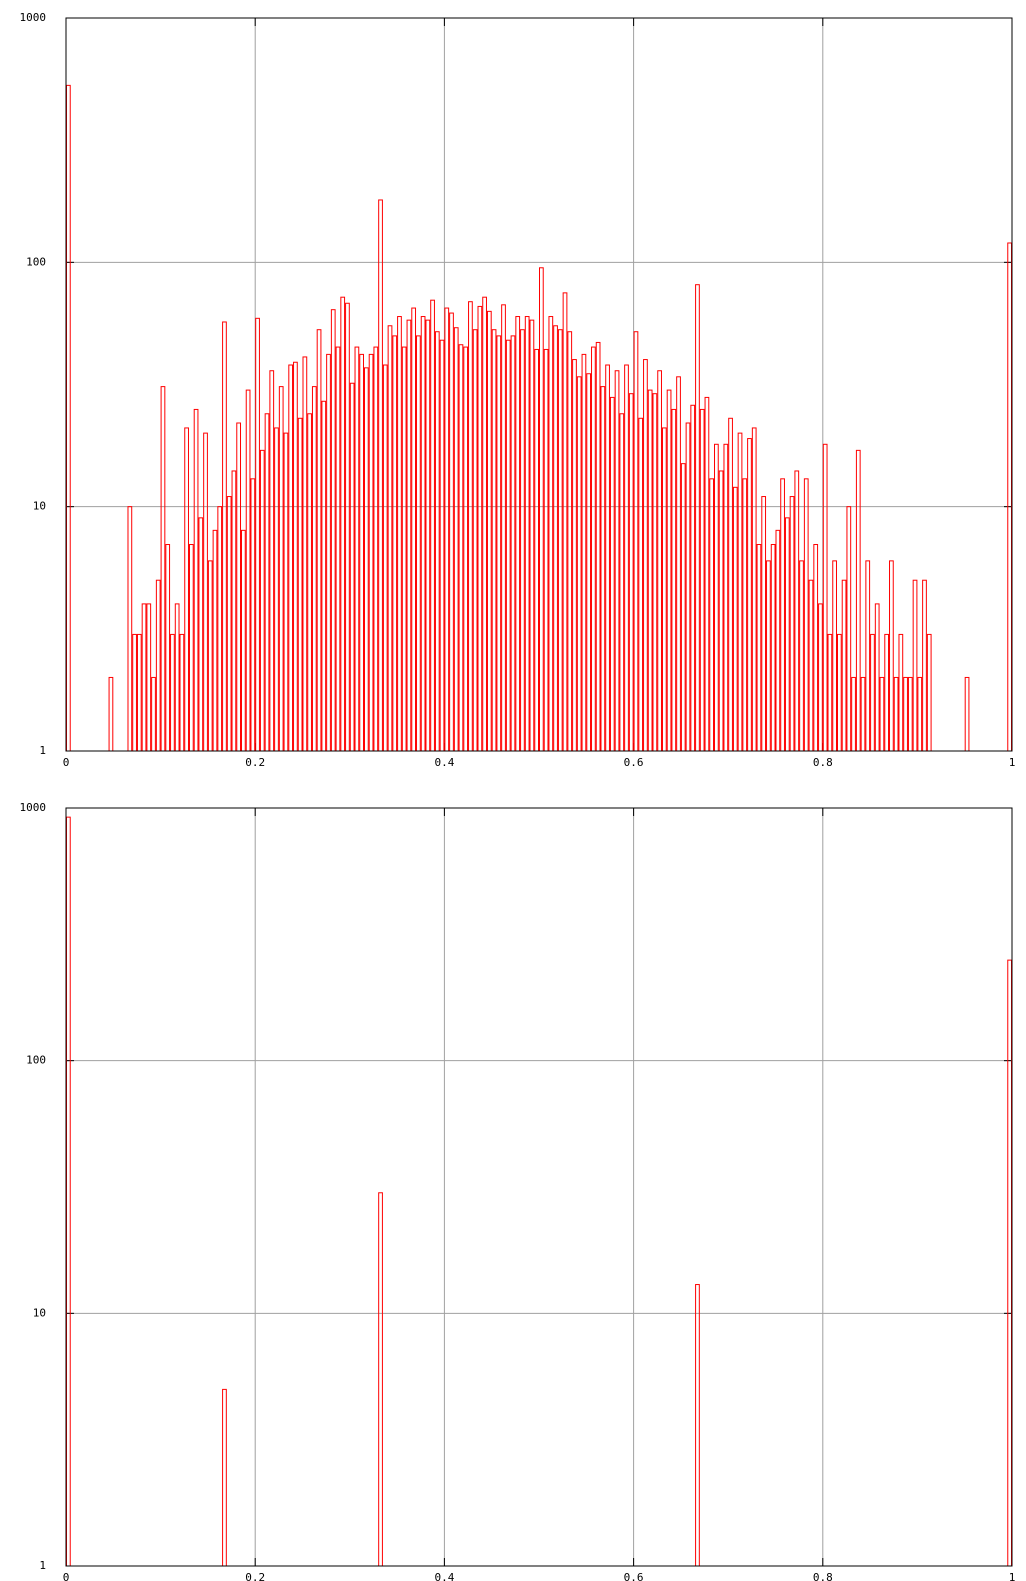  What do you see at coordinates (33, 807) in the screenshot?
I see `y-tick-label: 1000` at bounding box center [33, 807].